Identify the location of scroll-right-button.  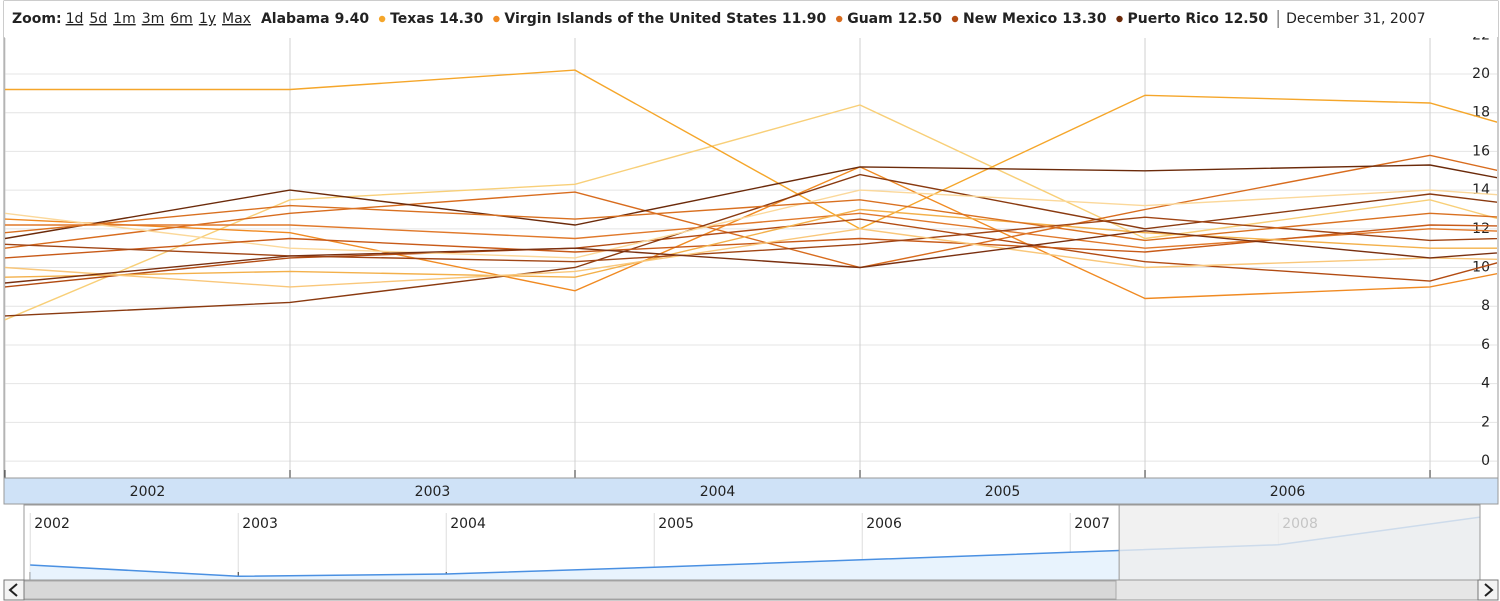
(1488, 590).